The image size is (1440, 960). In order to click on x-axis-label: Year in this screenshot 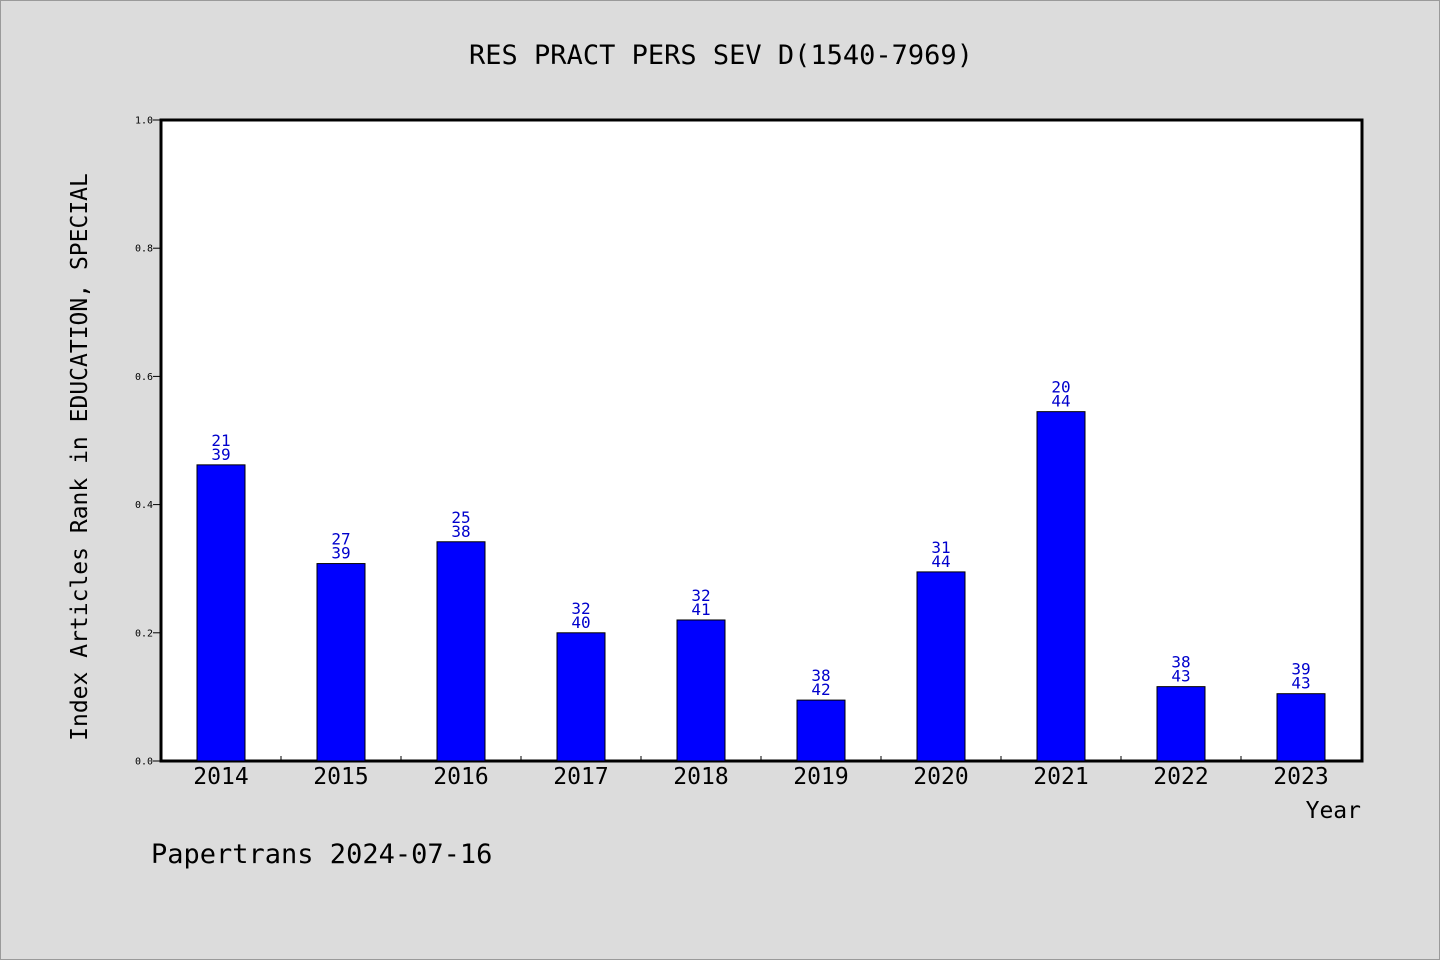, I will do `click(1333, 811)`.